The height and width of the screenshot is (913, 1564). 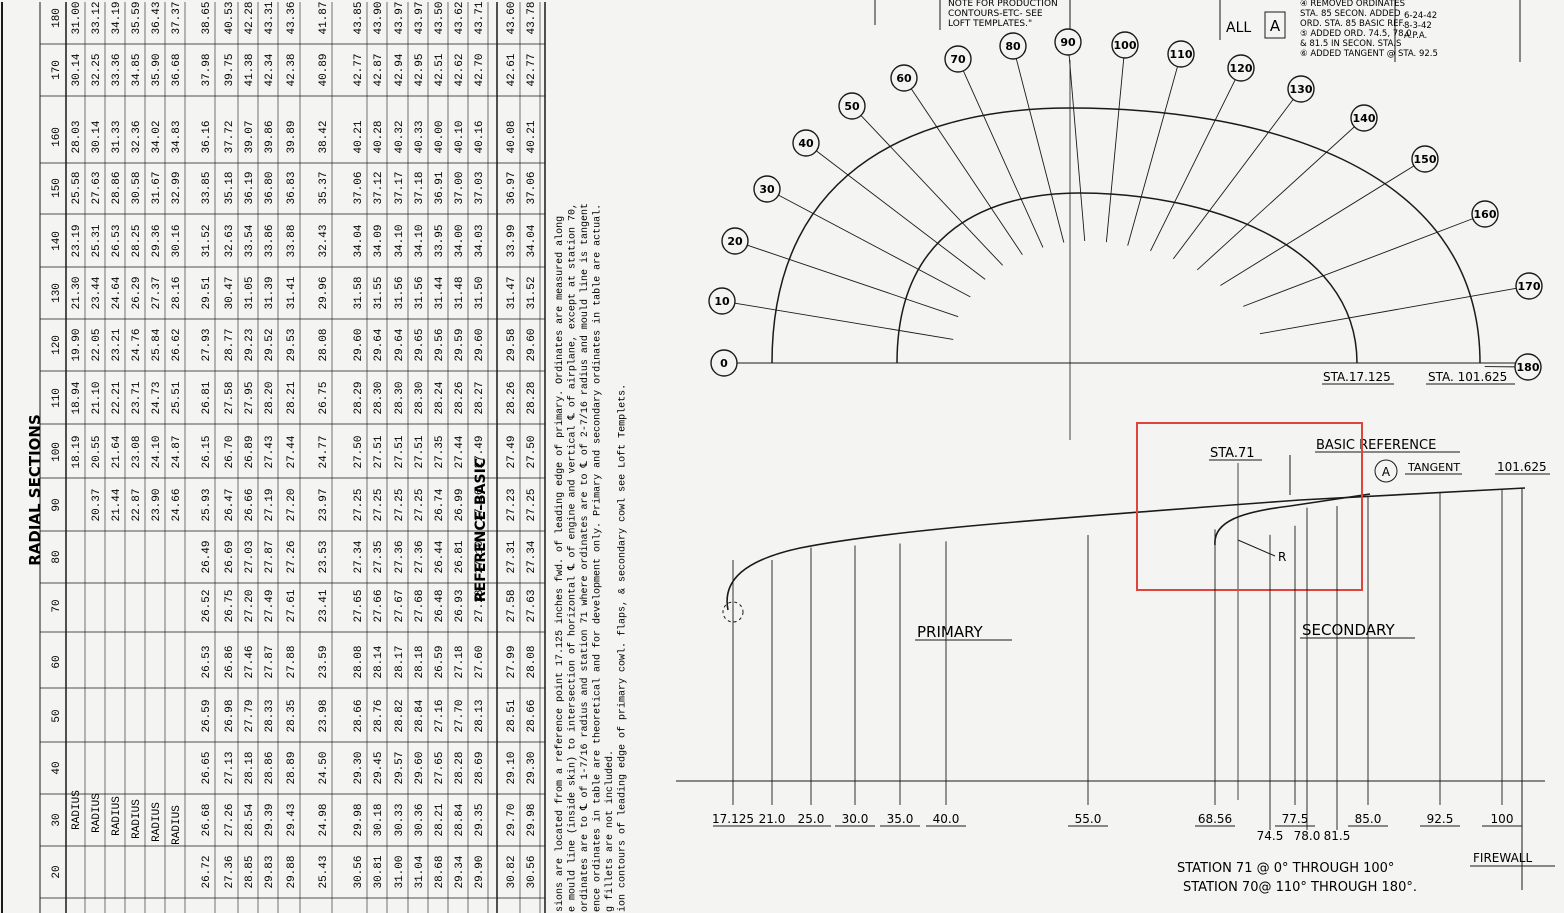 What do you see at coordinates (230, 661) in the screenshot?
I see `table-cell: 26.86` at bounding box center [230, 661].